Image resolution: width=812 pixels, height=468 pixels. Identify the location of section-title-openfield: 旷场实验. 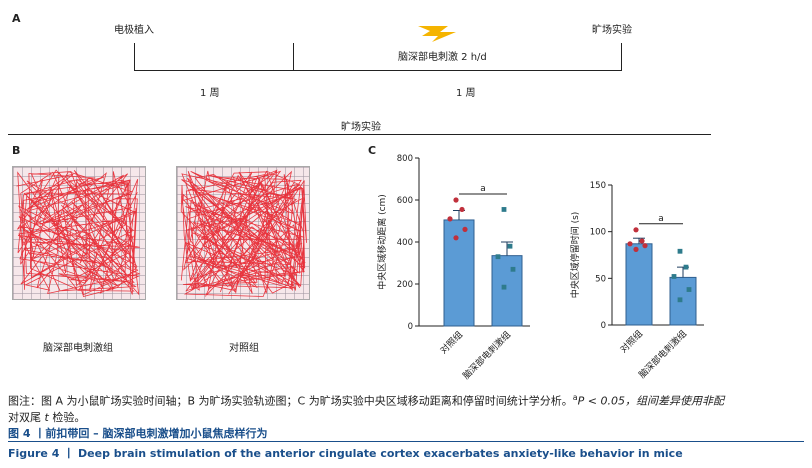
(361, 127).